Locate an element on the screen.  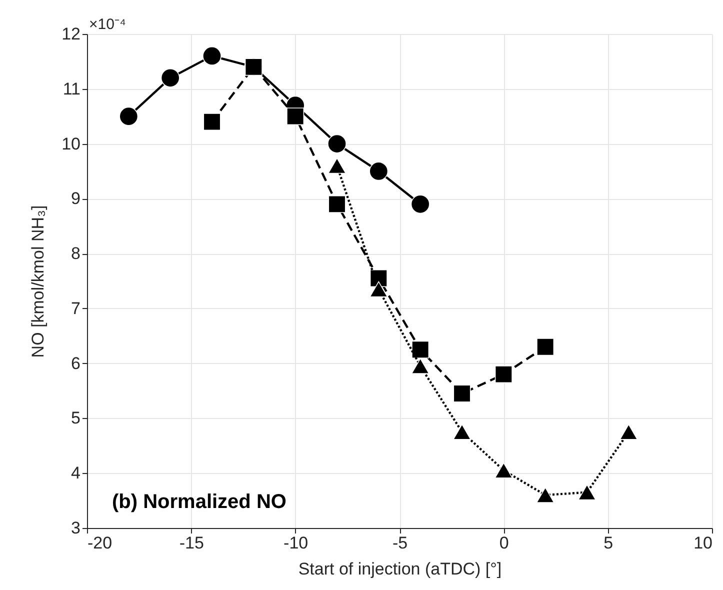
x-axis-title: Start of injection (aTDC) [°] is located at coordinates (400, 569).